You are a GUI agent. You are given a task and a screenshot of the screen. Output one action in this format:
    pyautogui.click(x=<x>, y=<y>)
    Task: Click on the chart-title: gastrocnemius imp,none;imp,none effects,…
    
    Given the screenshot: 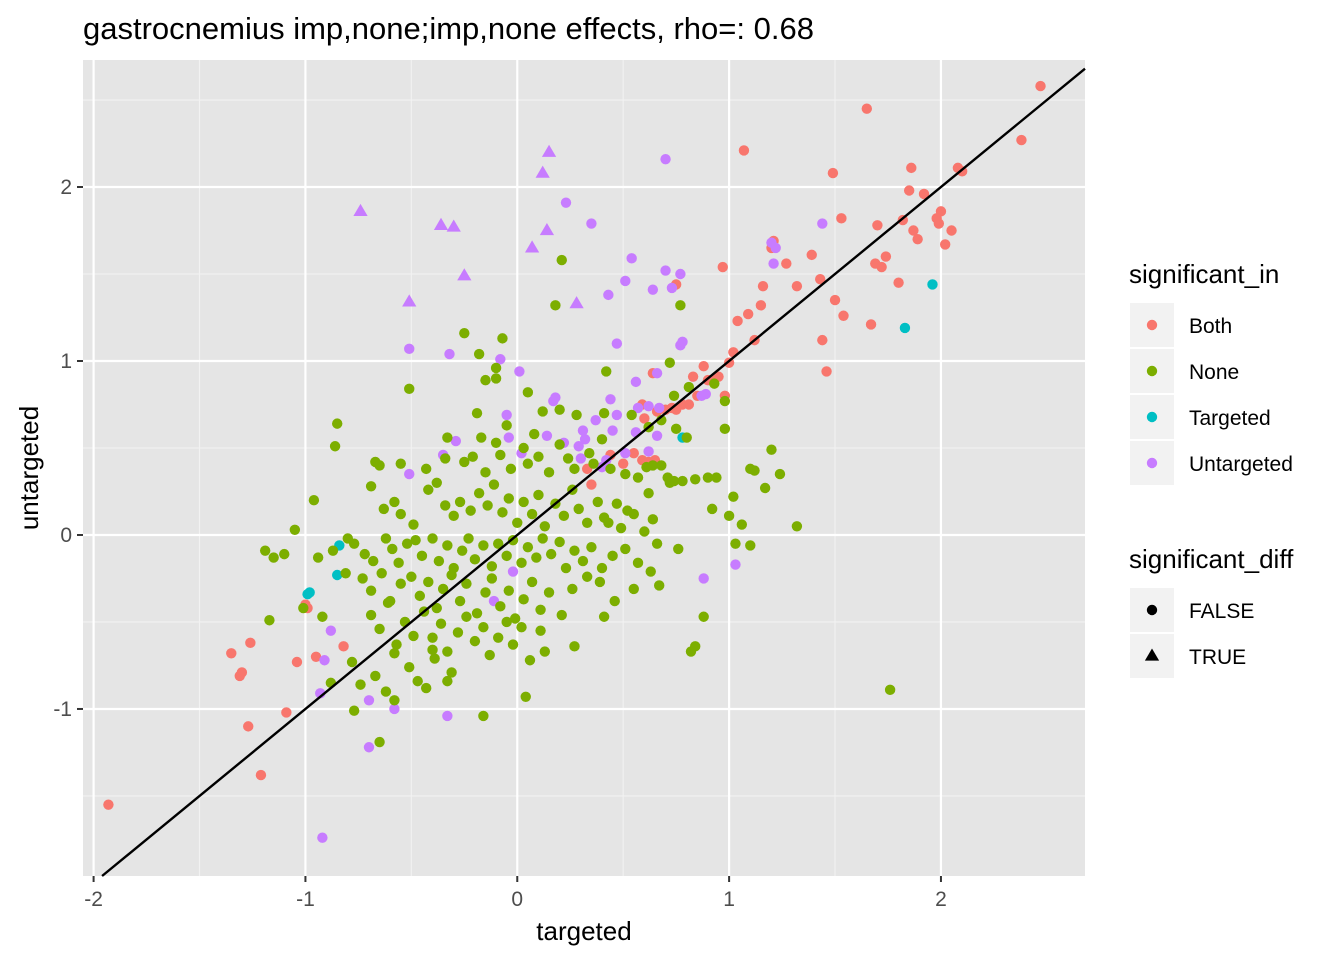 What is the action you would take?
    pyautogui.click(x=448, y=28)
    